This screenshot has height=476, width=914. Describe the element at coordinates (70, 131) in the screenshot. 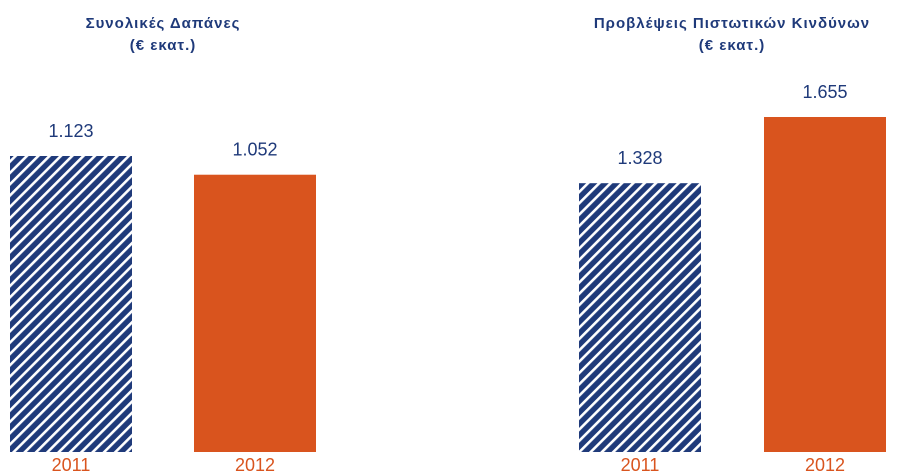

I see `value-label: 1.123` at that location.